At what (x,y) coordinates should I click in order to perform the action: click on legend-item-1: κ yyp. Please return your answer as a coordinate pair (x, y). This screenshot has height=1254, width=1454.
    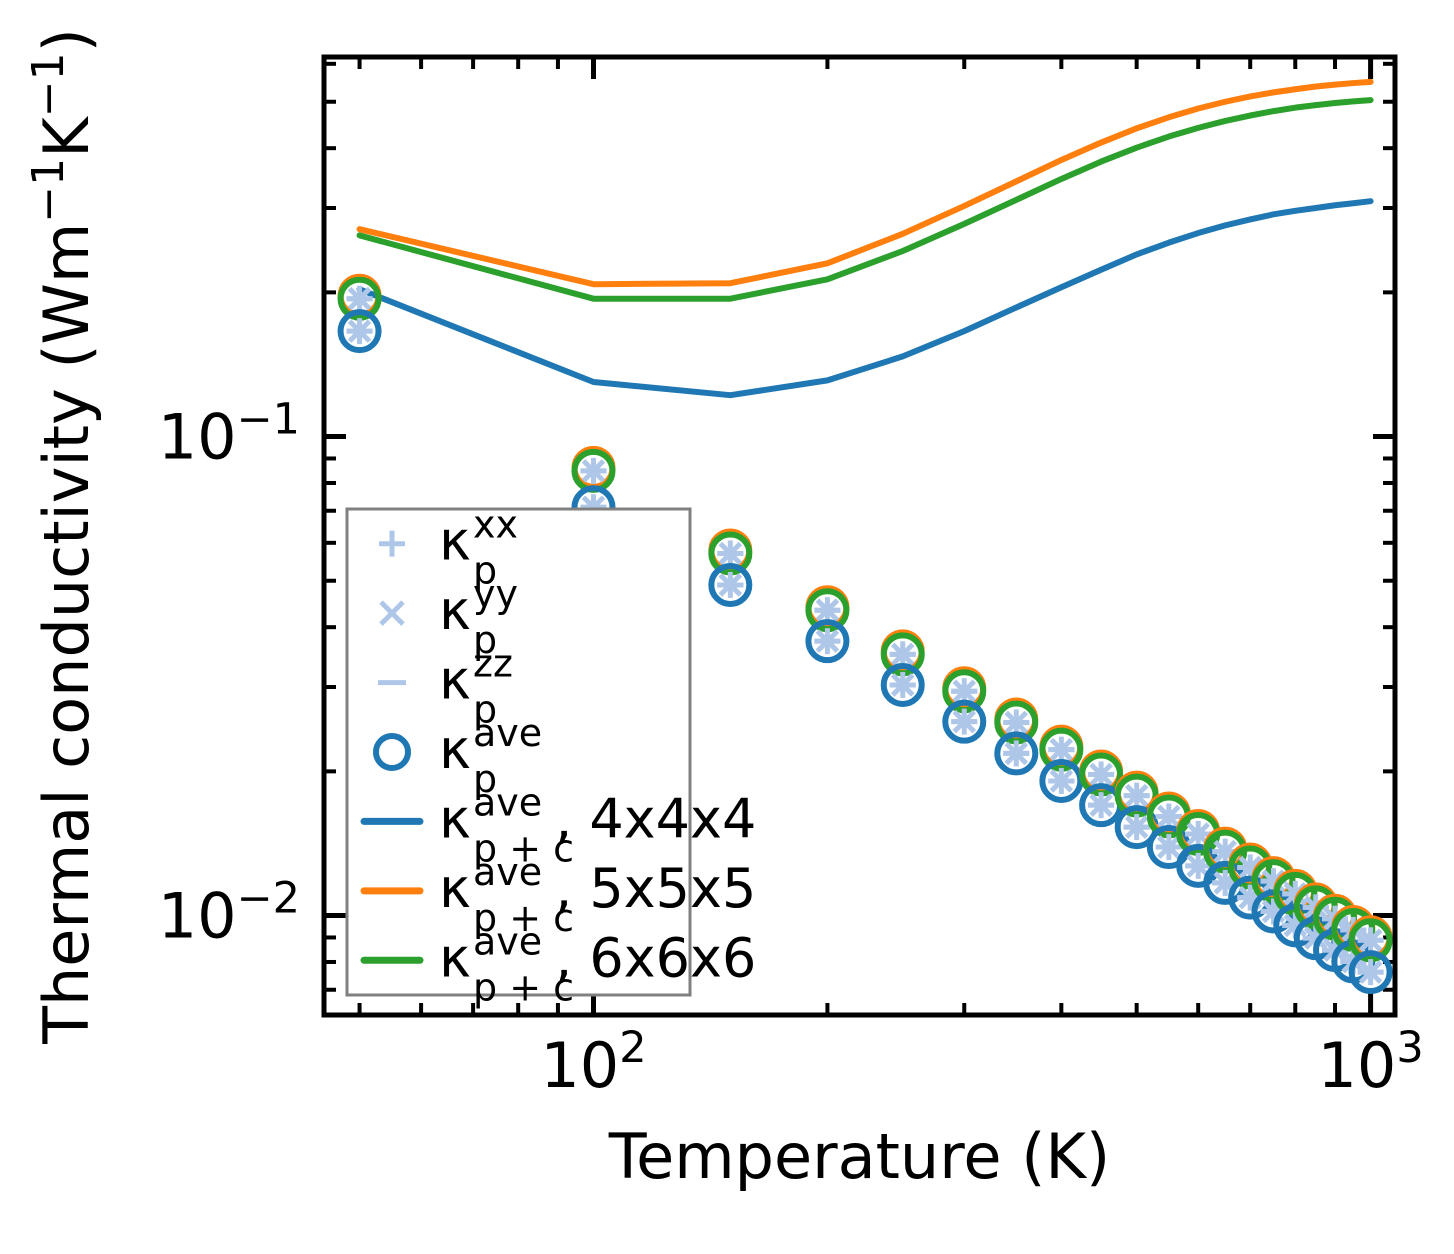
    Looking at the image, I should click on (448, 617).